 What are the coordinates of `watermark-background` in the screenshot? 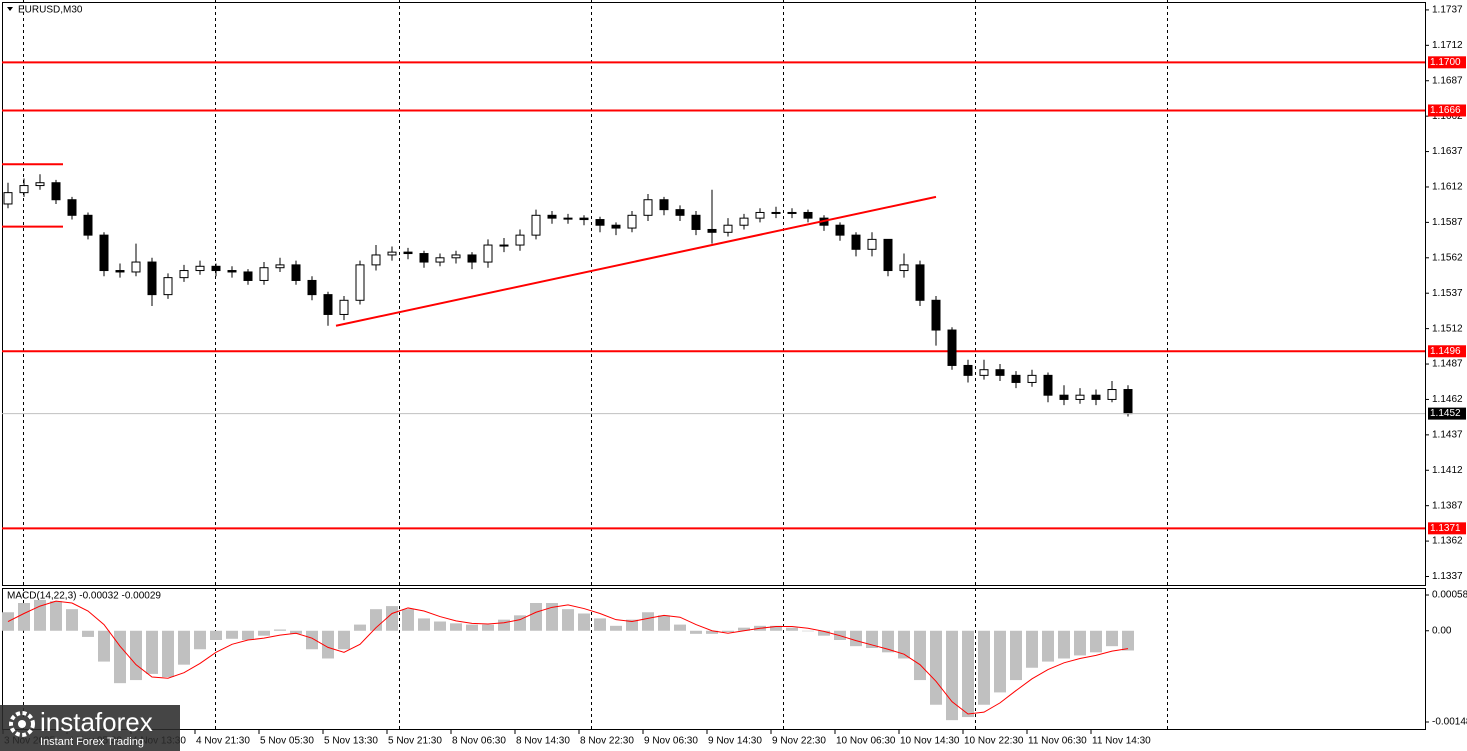 It's located at (90, 728).